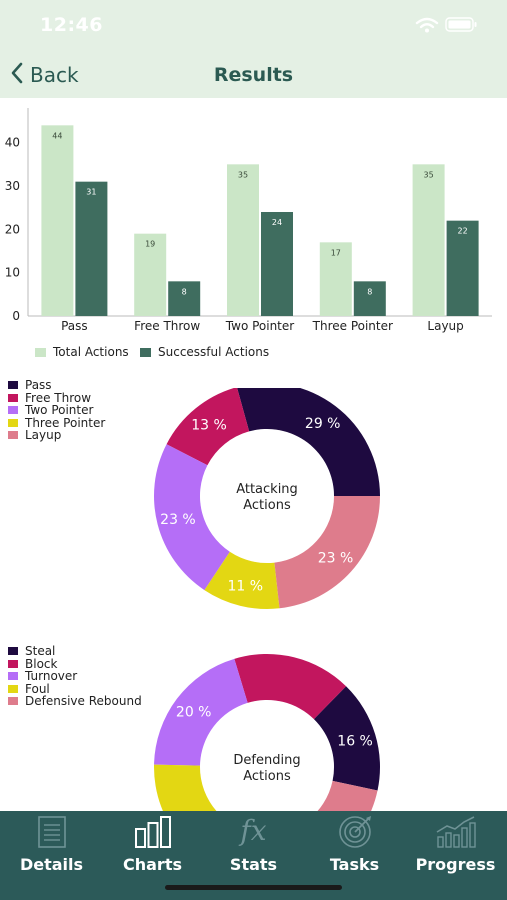 Image resolution: width=507 pixels, height=900 pixels. Describe the element at coordinates (461, 24) in the screenshot. I see `battery-icon` at that location.